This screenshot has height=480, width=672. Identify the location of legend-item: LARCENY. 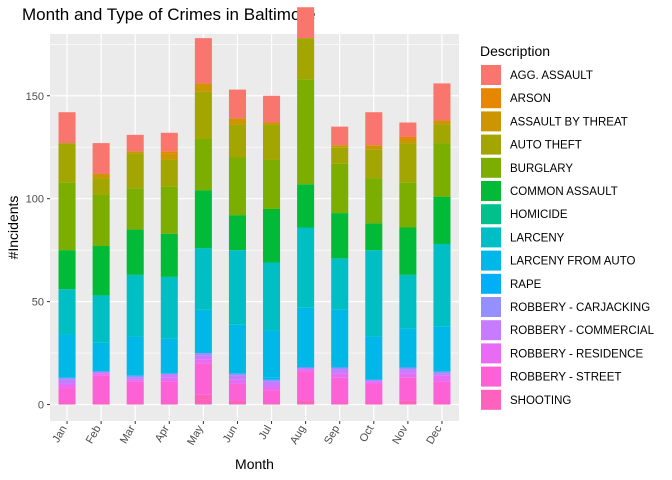
(523, 237).